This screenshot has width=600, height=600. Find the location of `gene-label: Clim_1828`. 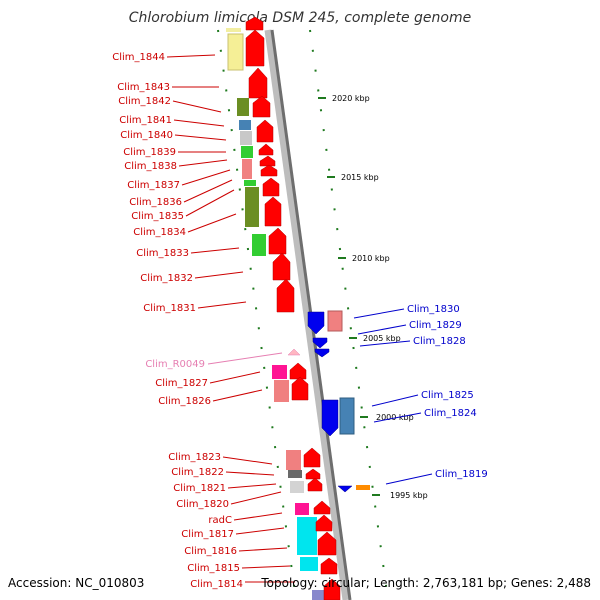

gene-label: Clim_1828 is located at coordinates (439, 341).